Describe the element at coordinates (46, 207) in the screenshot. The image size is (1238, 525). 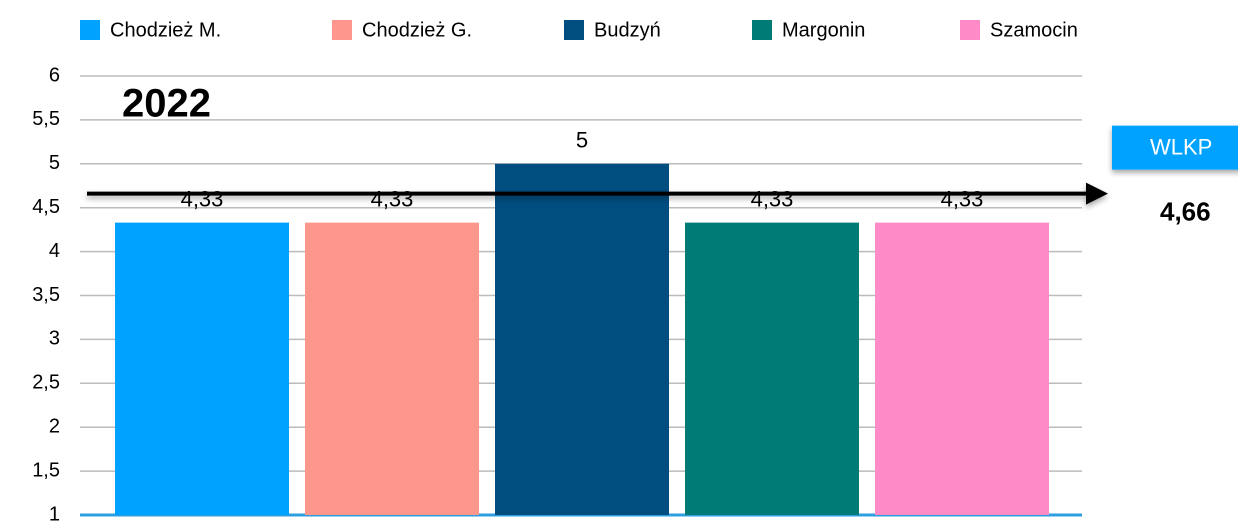
I see `y-tick-label: 4,5` at that location.